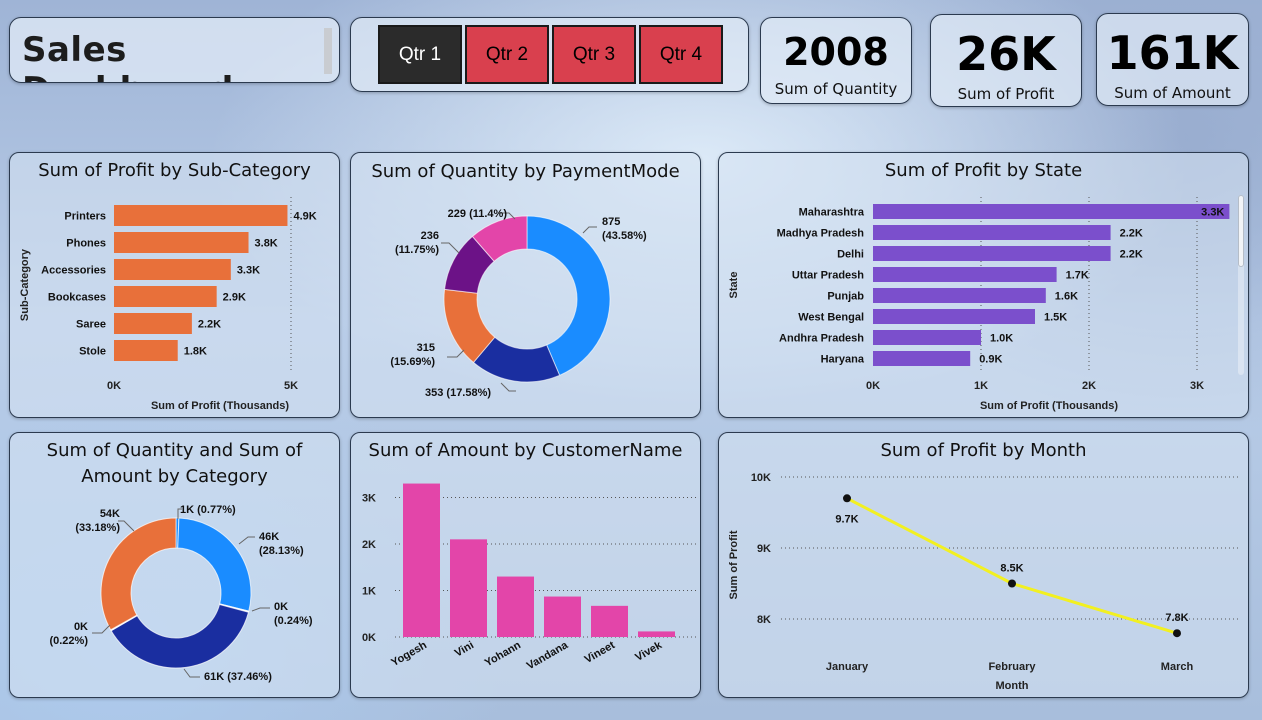 The height and width of the screenshot is (720, 1262). What do you see at coordinates (845, 297) in the screenshot?
I see `category-label: Punjab` at bounding box center [845, 297].